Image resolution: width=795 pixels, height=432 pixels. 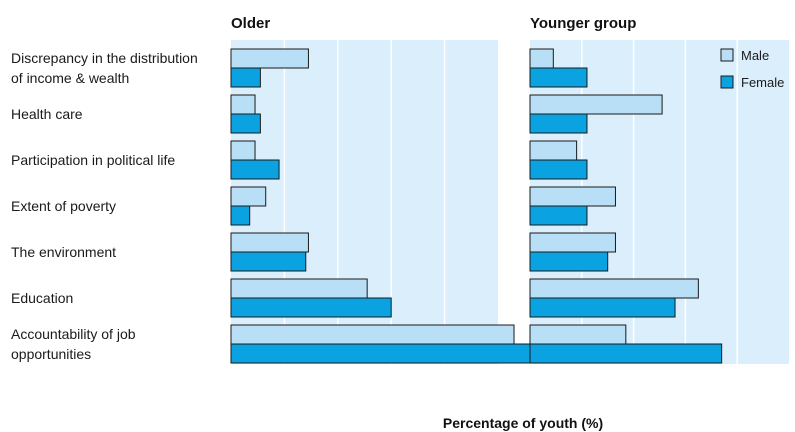 I want to click on legend: Male Female, so click(x=752, y=69).